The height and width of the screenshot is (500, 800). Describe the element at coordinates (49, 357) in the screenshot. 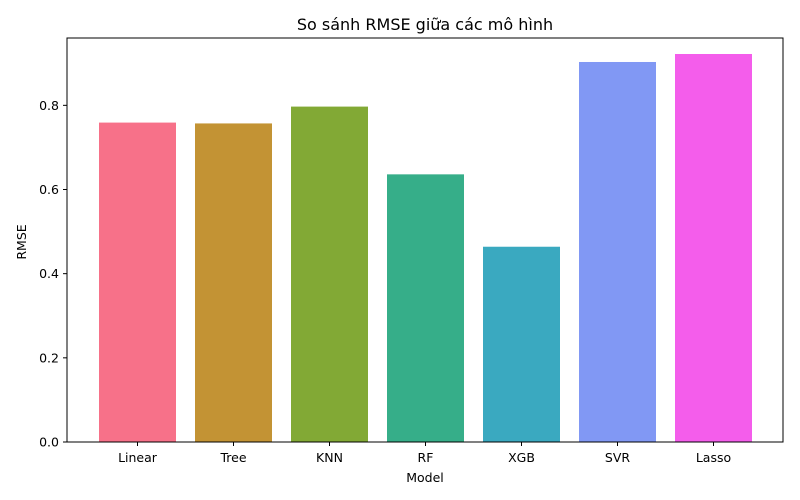

I see `y-tick-label: 0.2` at that location.